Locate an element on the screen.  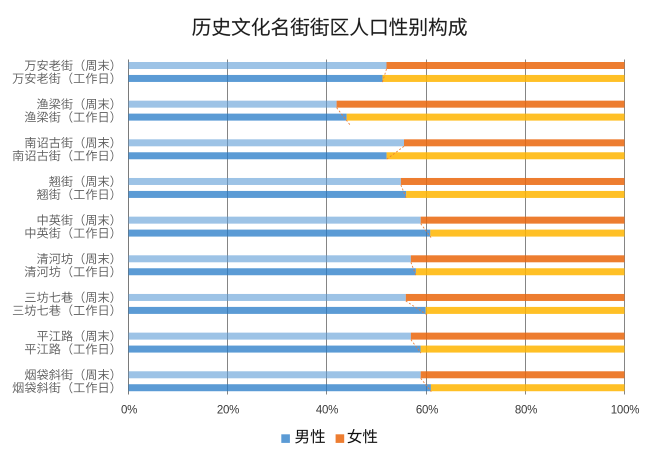
svg-text: 40% is located at coordinates (327, 410).